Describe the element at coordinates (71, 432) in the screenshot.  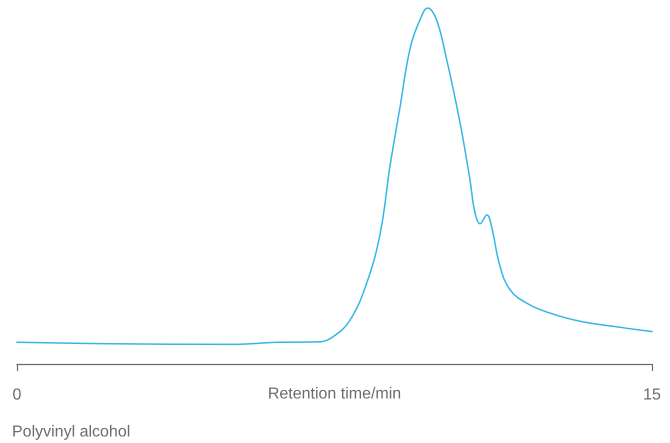
I see `text: Polyvinyl alcohol` at that location.